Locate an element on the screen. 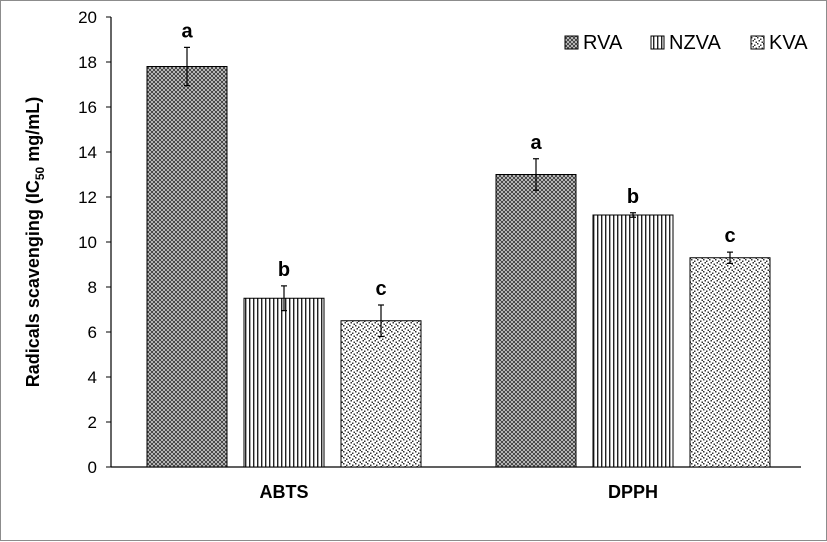  y-tick-label: 4 is located at coordinates (92, 377).